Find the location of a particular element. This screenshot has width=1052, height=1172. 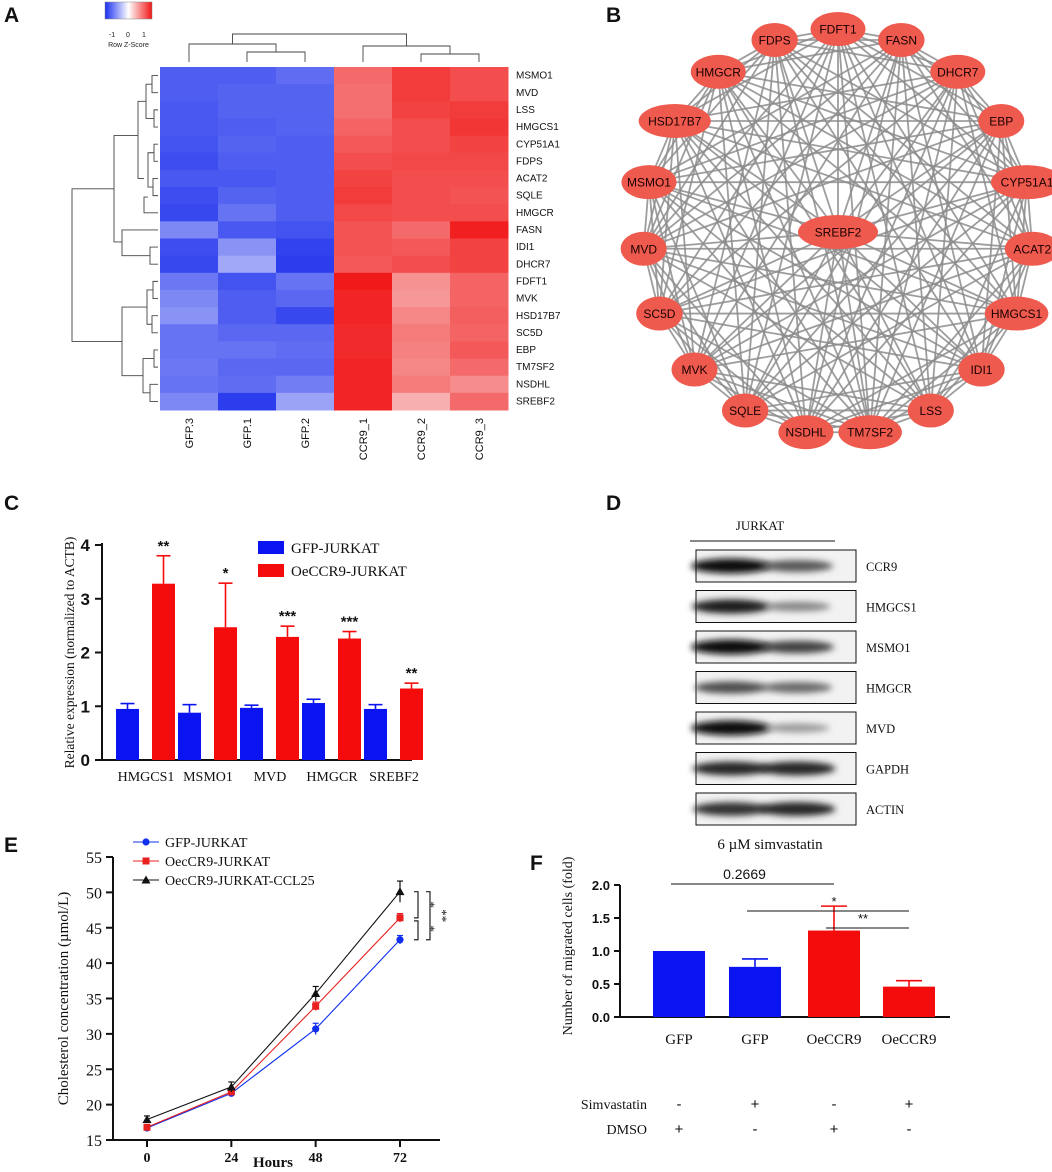

y-tick-label: 45 is located at coordinates (94, 929).